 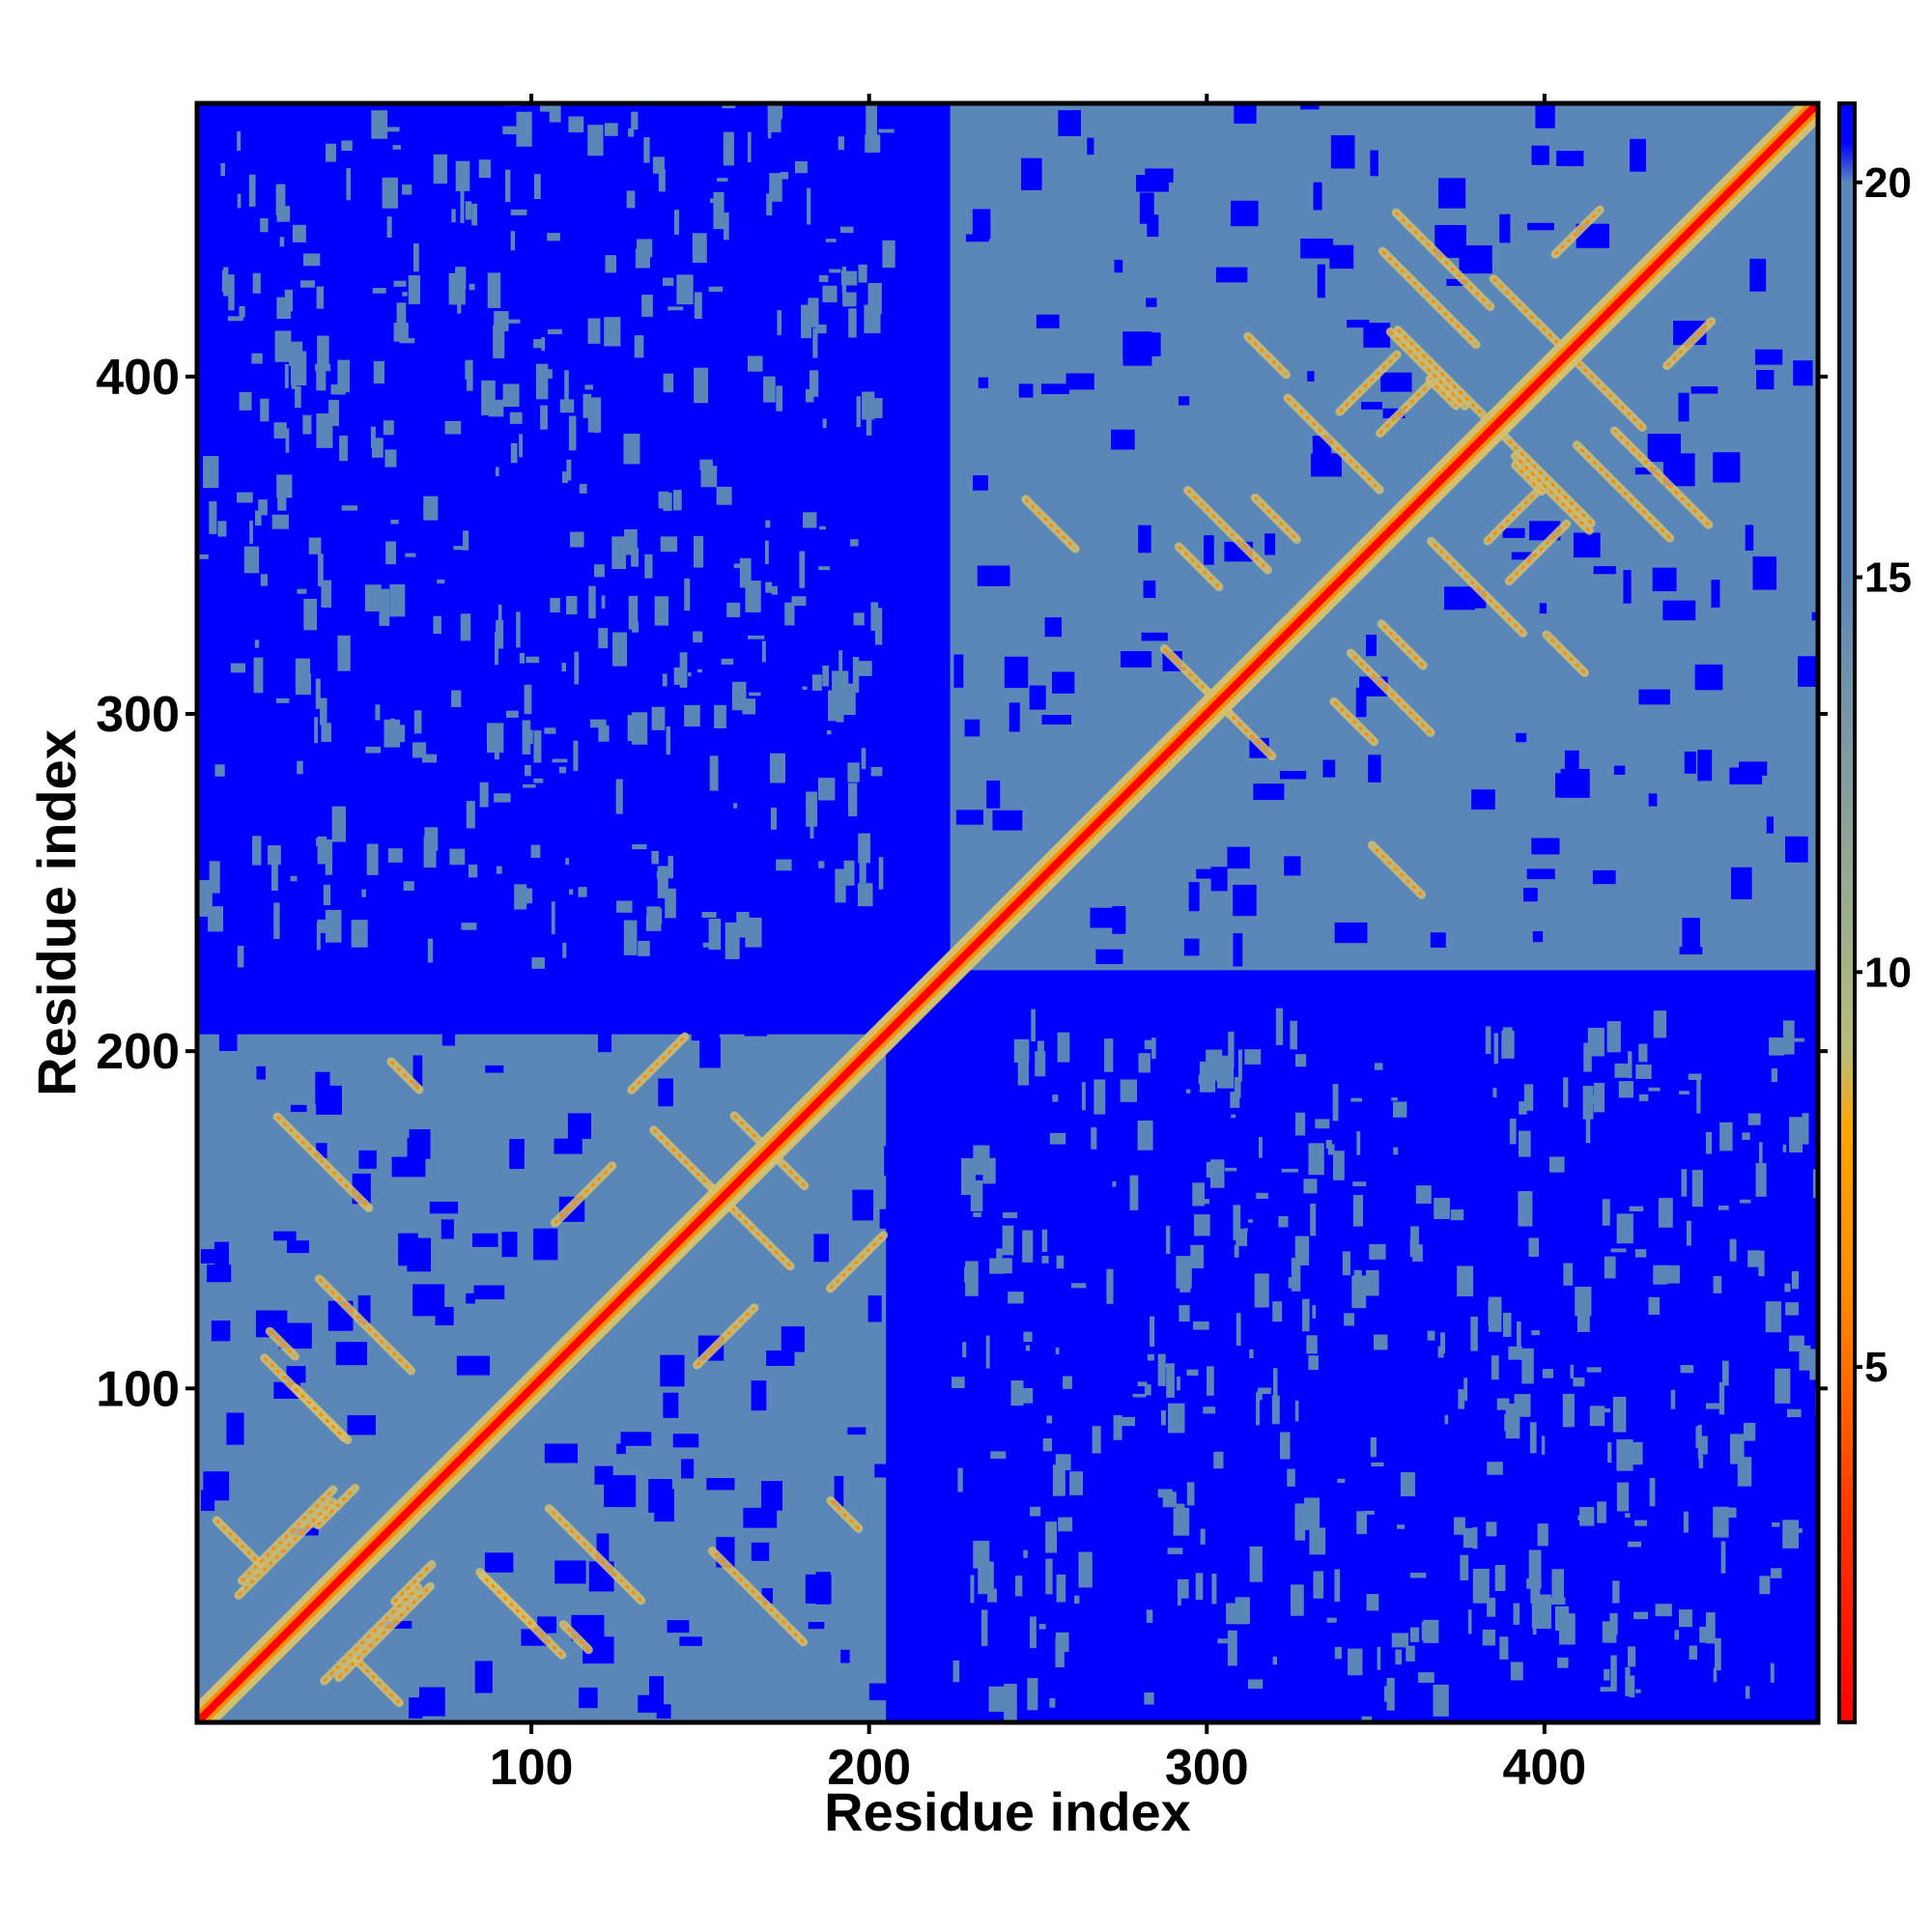 I want to click on colorbar-fill, so click(x=1847, y=912).